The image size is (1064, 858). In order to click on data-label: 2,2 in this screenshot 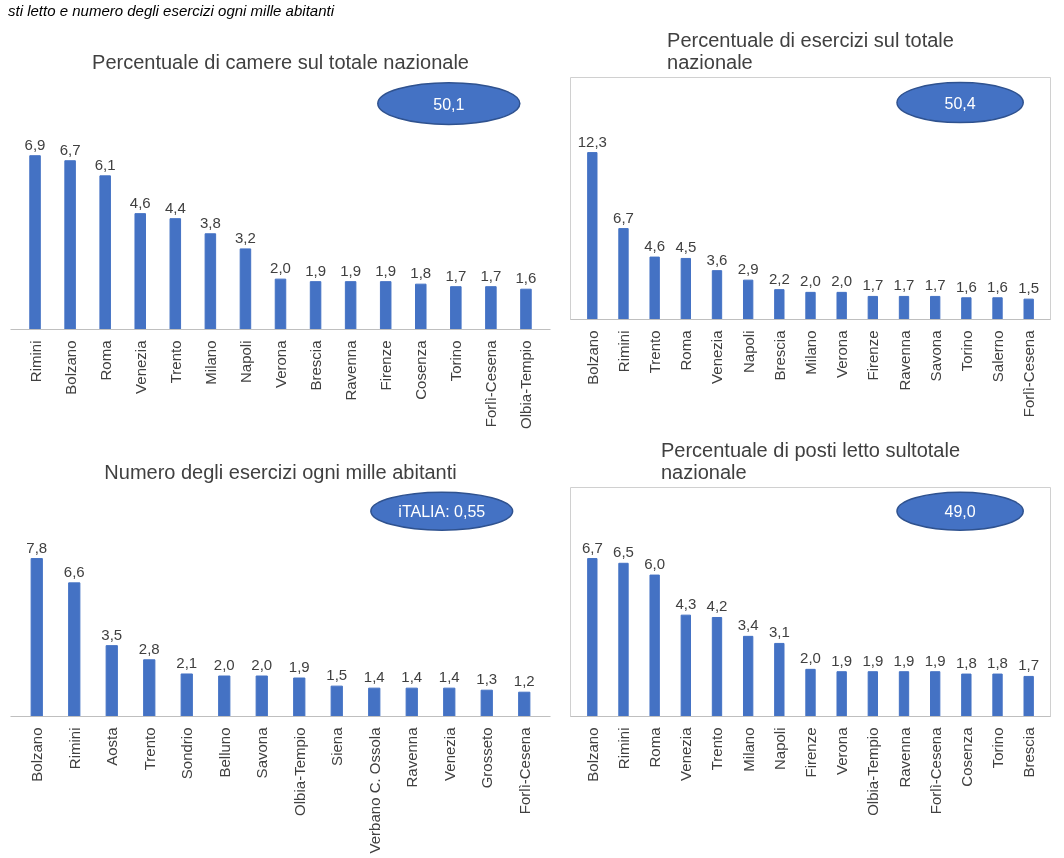, I will do `click(779, 279)`.